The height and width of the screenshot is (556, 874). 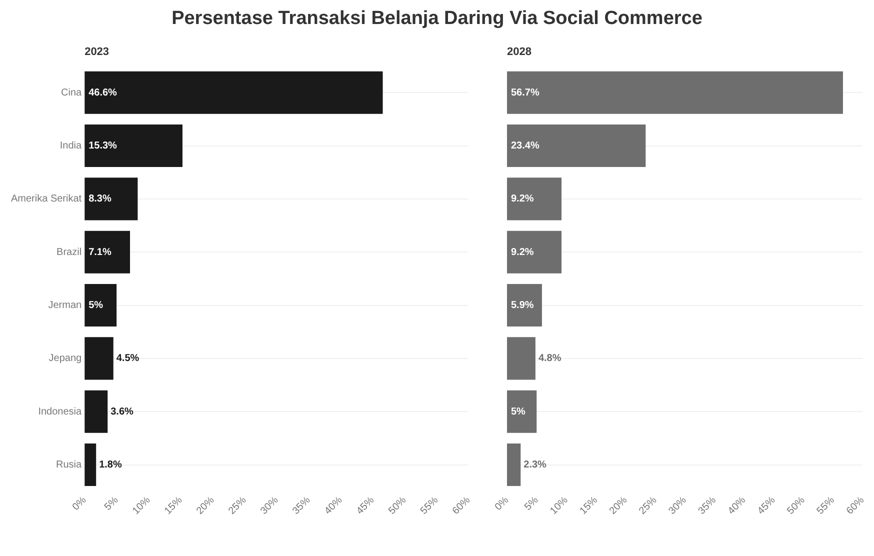 What do you see at coordinates (535, 465) in the screenshot?
I see `data-label: 2.3%` at bounding box center [535, 465].